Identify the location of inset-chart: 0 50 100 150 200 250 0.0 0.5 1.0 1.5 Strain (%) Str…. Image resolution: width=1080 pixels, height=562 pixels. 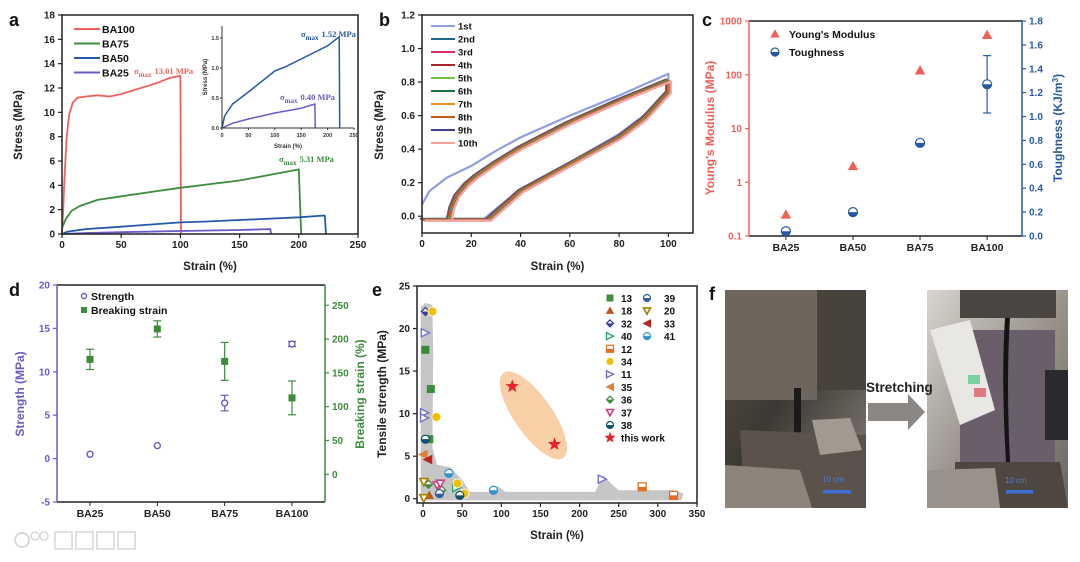
(281, 88).